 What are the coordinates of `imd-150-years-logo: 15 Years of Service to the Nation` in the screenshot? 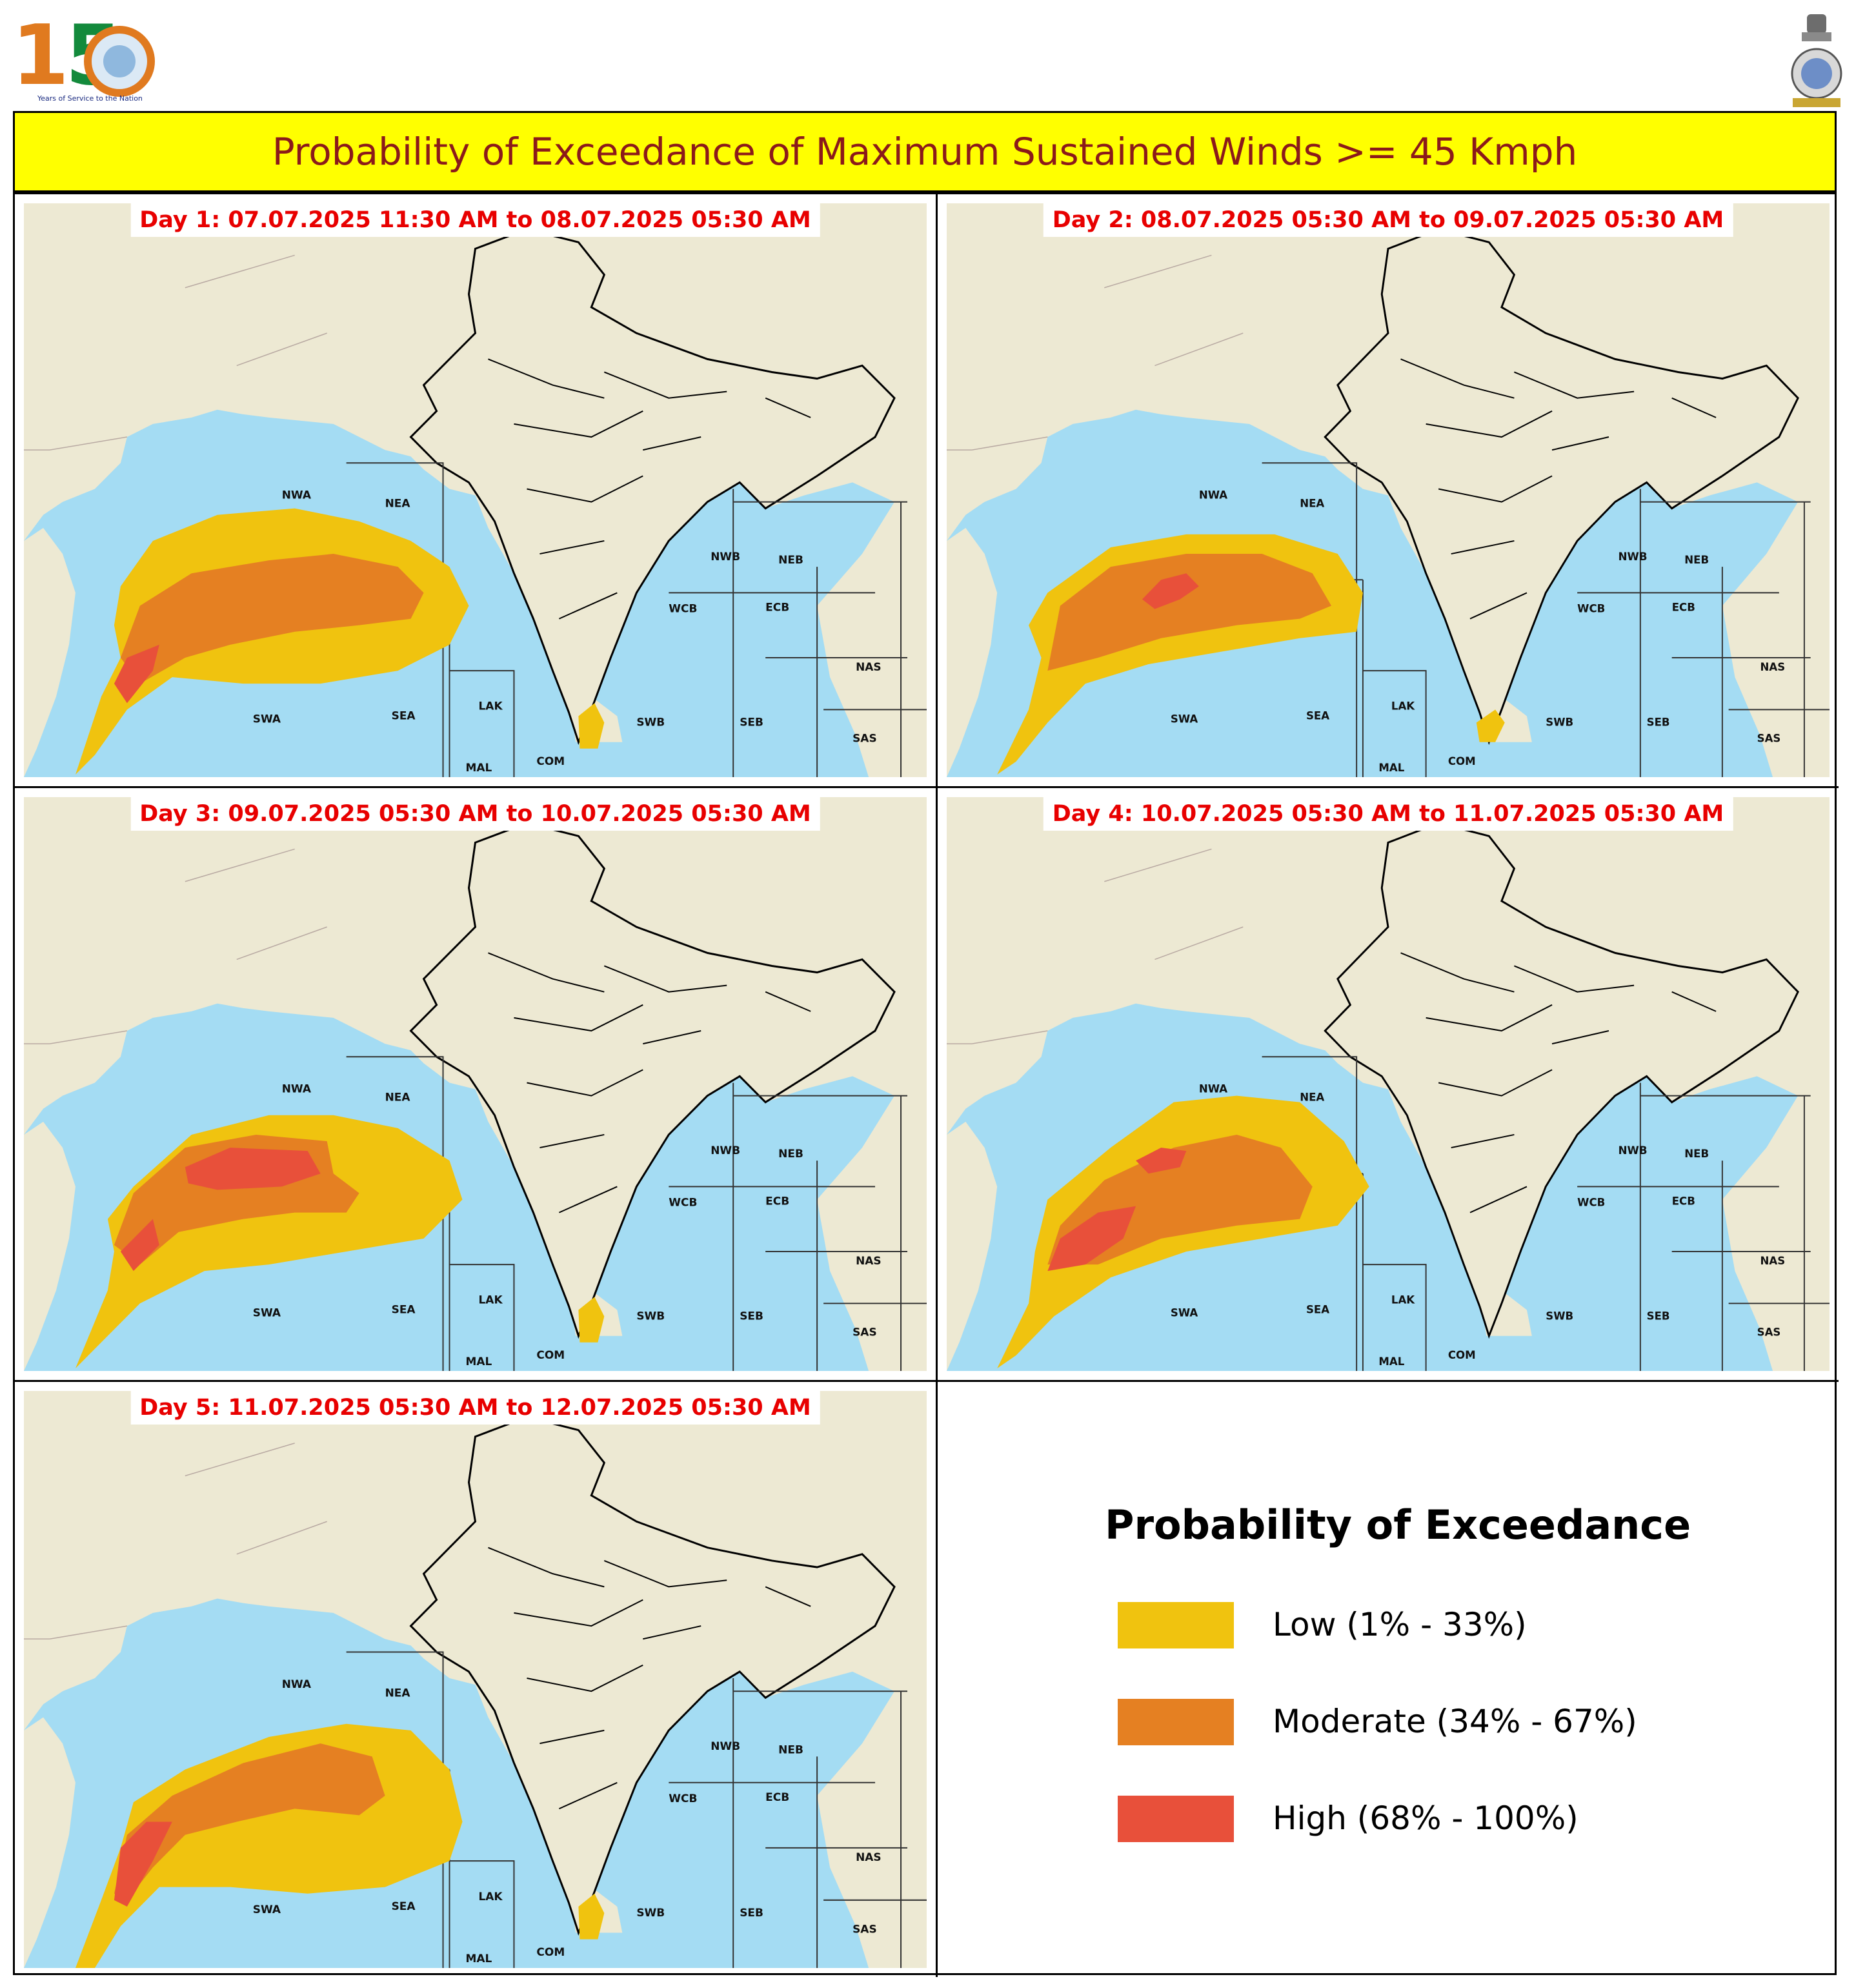 It's located at (86, 58).